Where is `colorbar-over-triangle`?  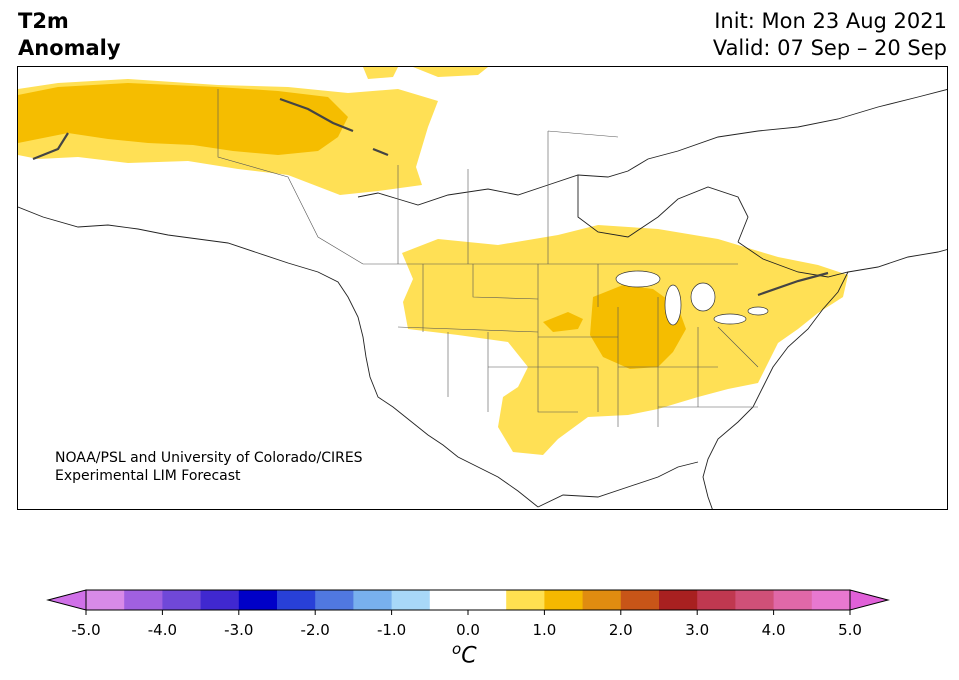 colorbar-over-triangle is located at coordinates (869, 600).